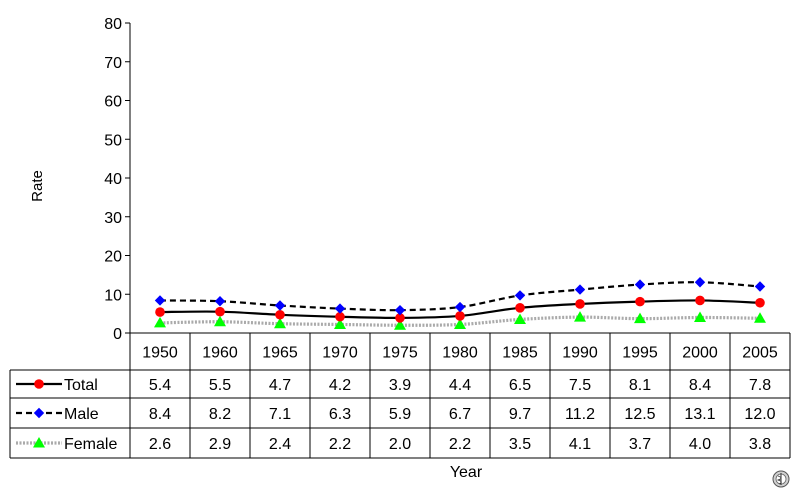  I want to click on x-tick-label: 1980, so click(460, 353).